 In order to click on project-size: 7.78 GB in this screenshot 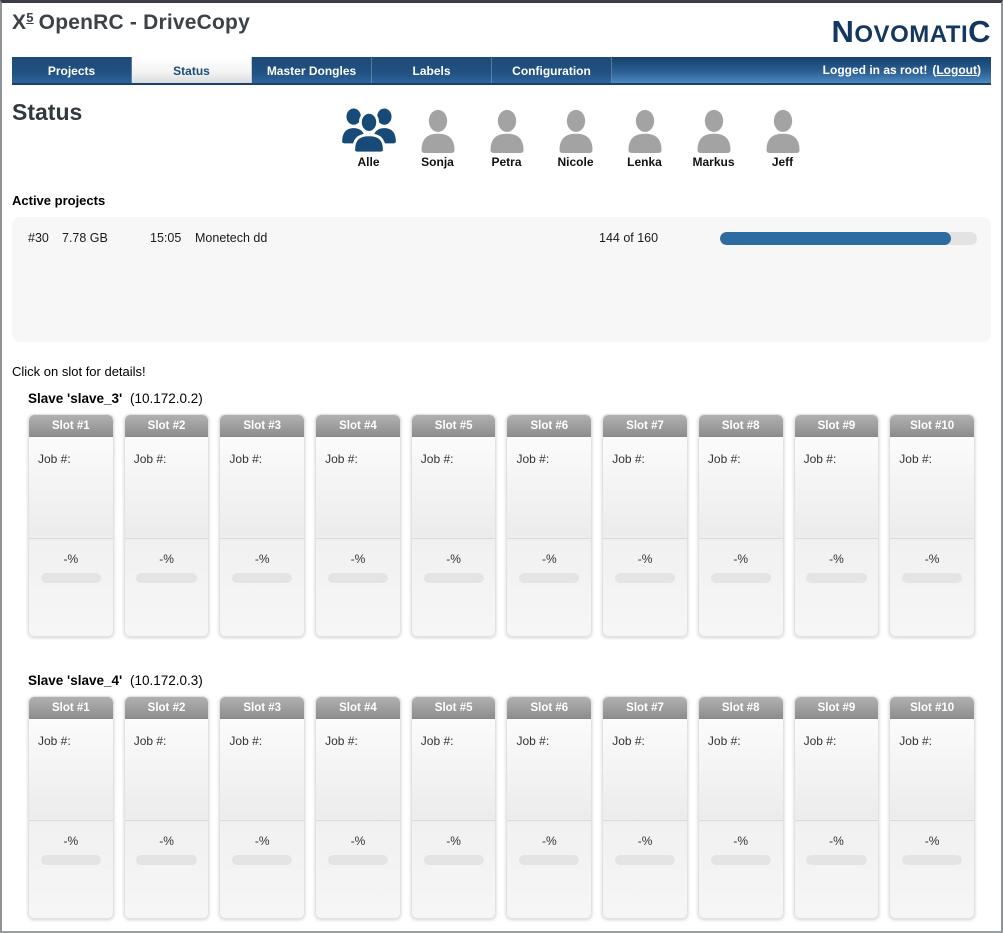, I will do `click(85, 238)`.